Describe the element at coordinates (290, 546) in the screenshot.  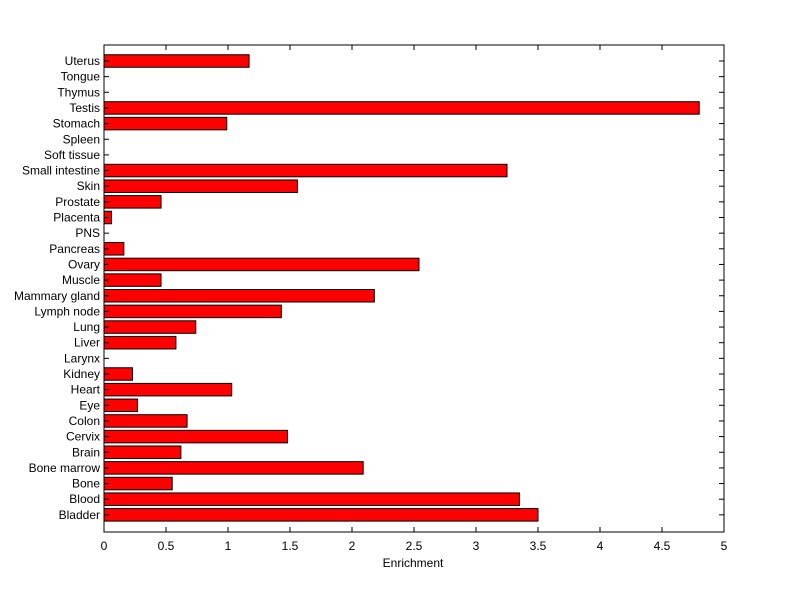
I see `x-tick-label: 1.5` at that location.